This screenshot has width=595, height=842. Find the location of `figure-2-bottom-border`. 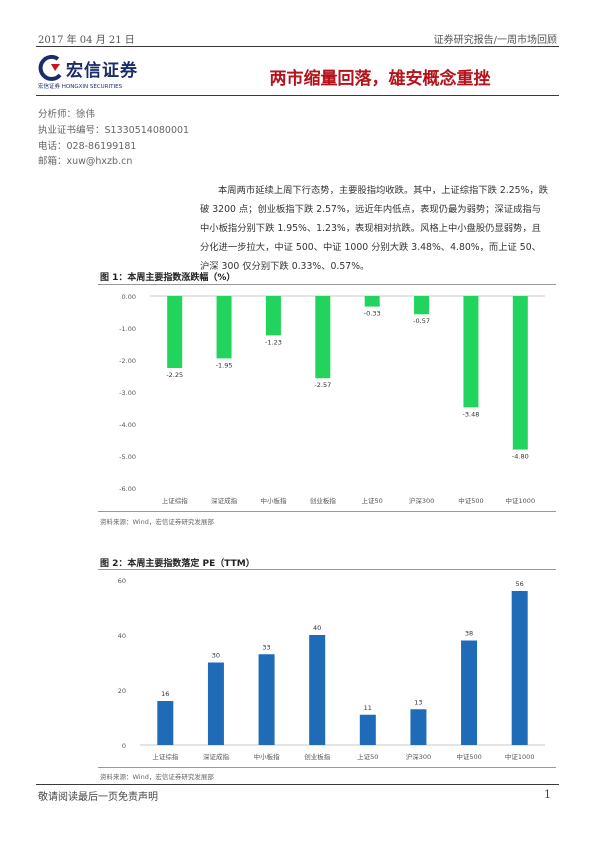

figure-2-bottom-border is located at coordinates (327, 767).